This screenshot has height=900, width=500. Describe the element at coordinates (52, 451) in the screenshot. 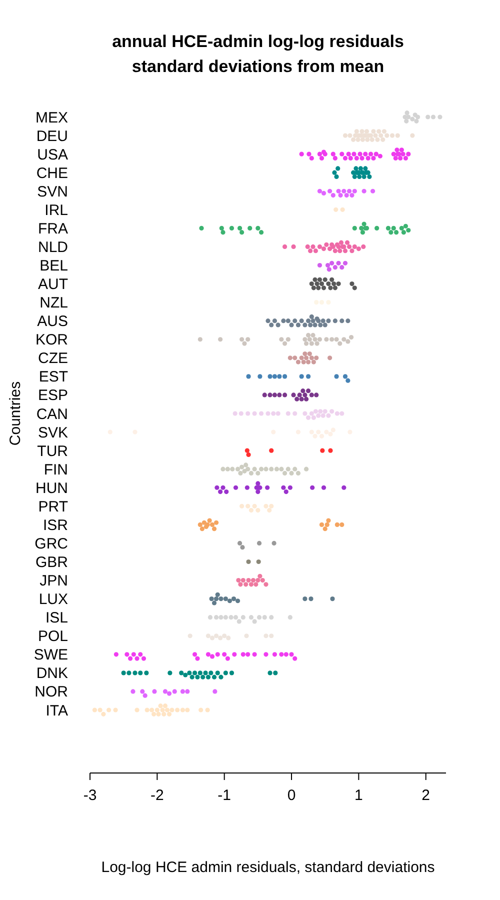

I see `y-tick-label: TUR` at that location.